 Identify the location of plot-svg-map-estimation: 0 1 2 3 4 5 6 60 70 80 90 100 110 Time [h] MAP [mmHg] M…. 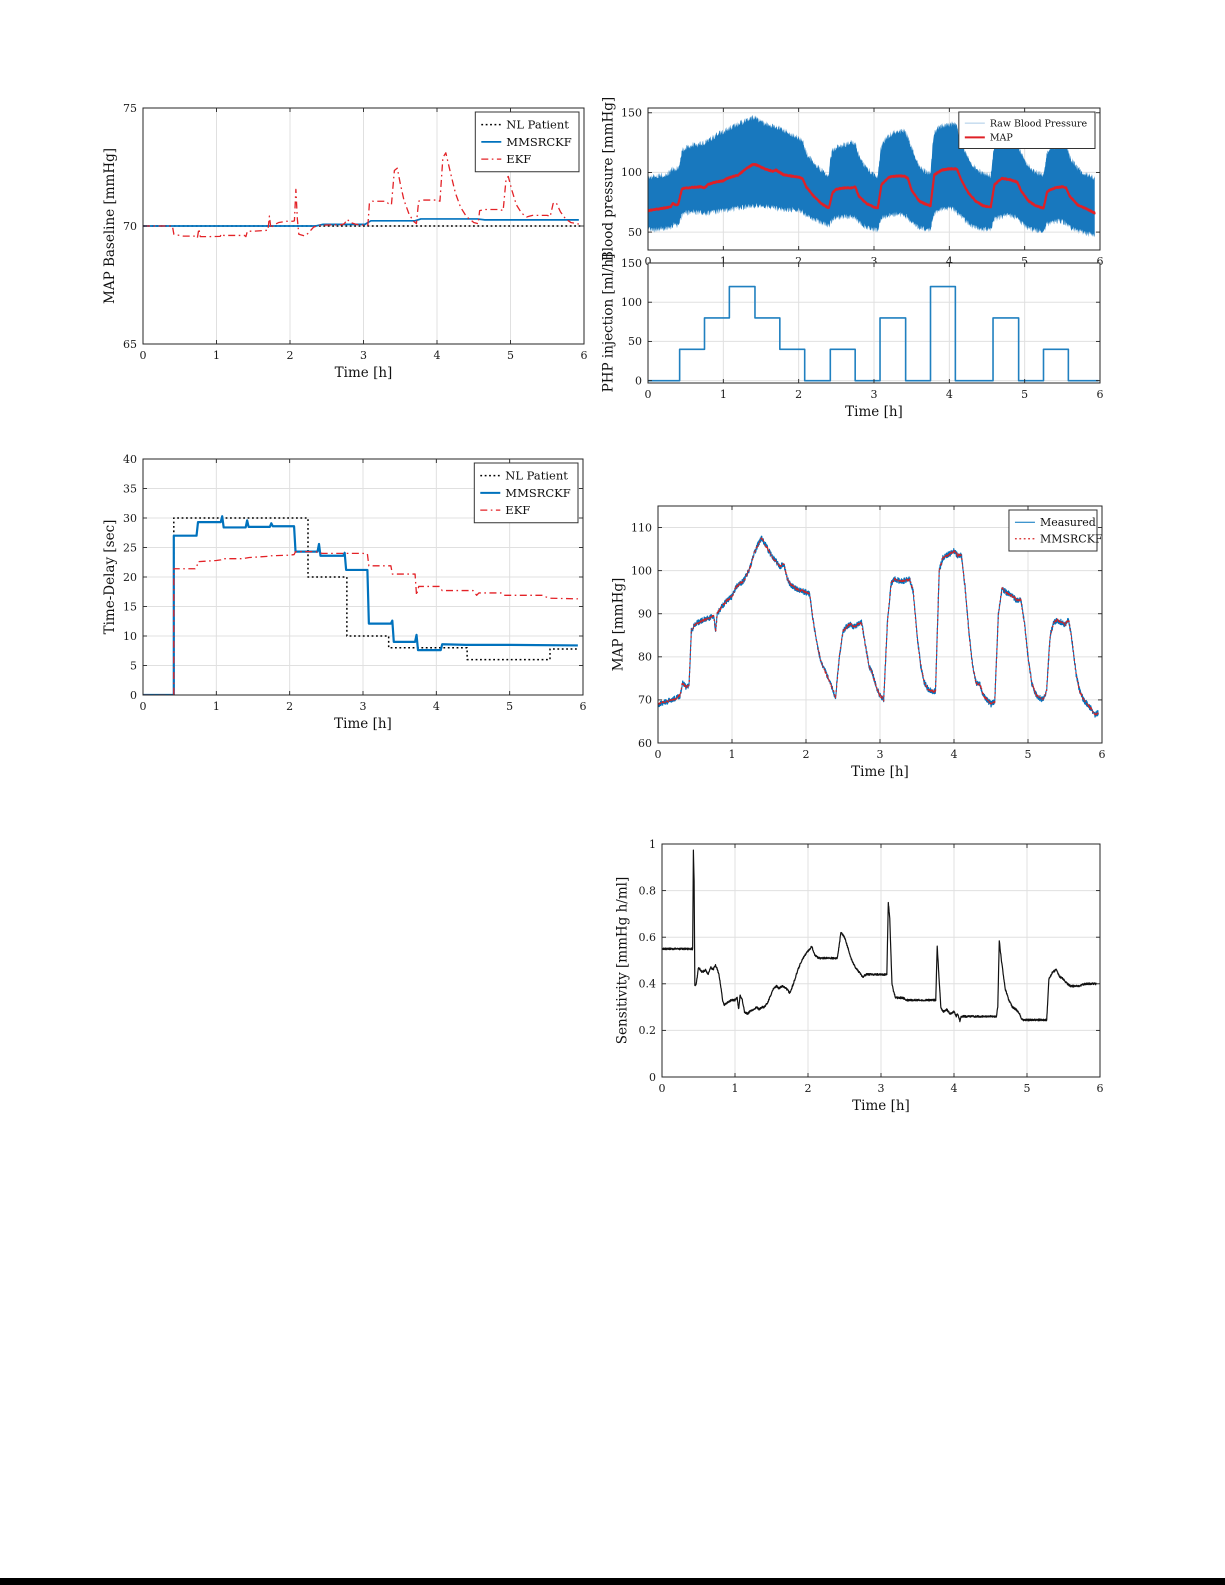
(858, 642).